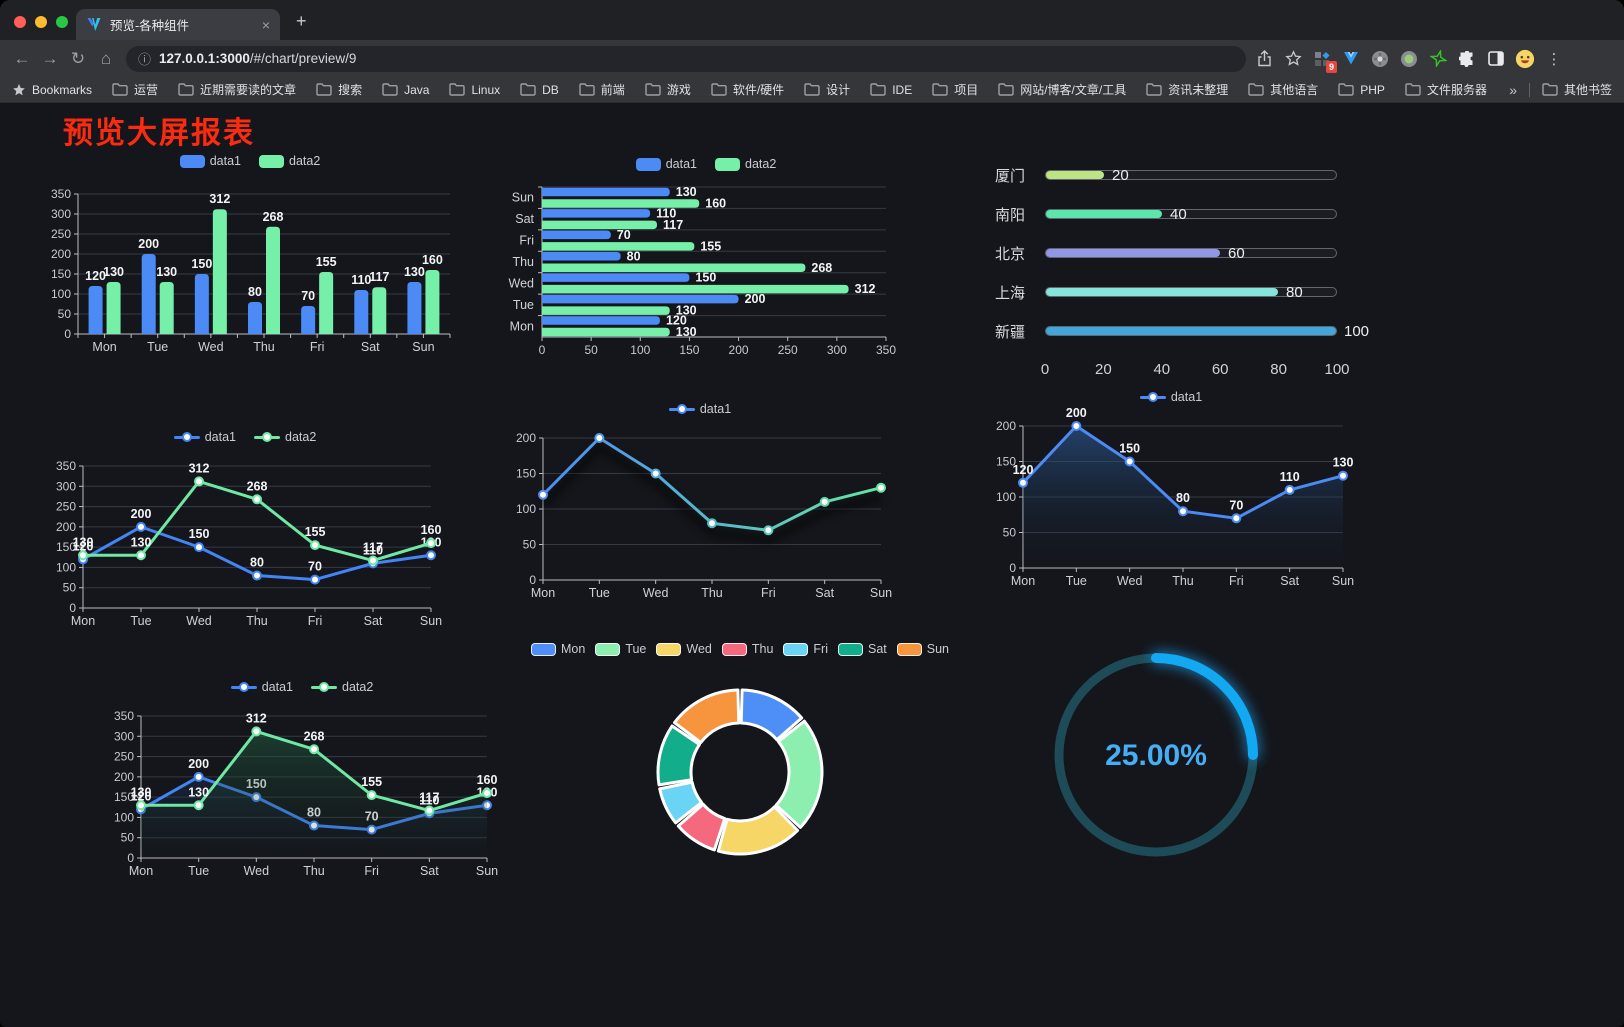 This screenshot has height=1027, width=1624. What do you see at coordinates (739, 350) in the screenshot?
I see `svg-text: 200` at bounding box center [739, 350].